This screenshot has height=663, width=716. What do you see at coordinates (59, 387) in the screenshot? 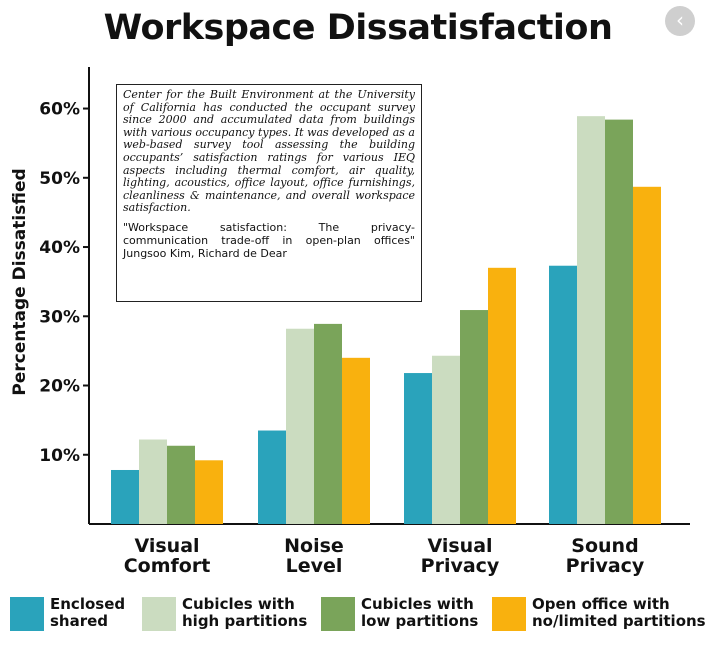
I see `y-tick-label: 20%` at bounding box center [59, 387].